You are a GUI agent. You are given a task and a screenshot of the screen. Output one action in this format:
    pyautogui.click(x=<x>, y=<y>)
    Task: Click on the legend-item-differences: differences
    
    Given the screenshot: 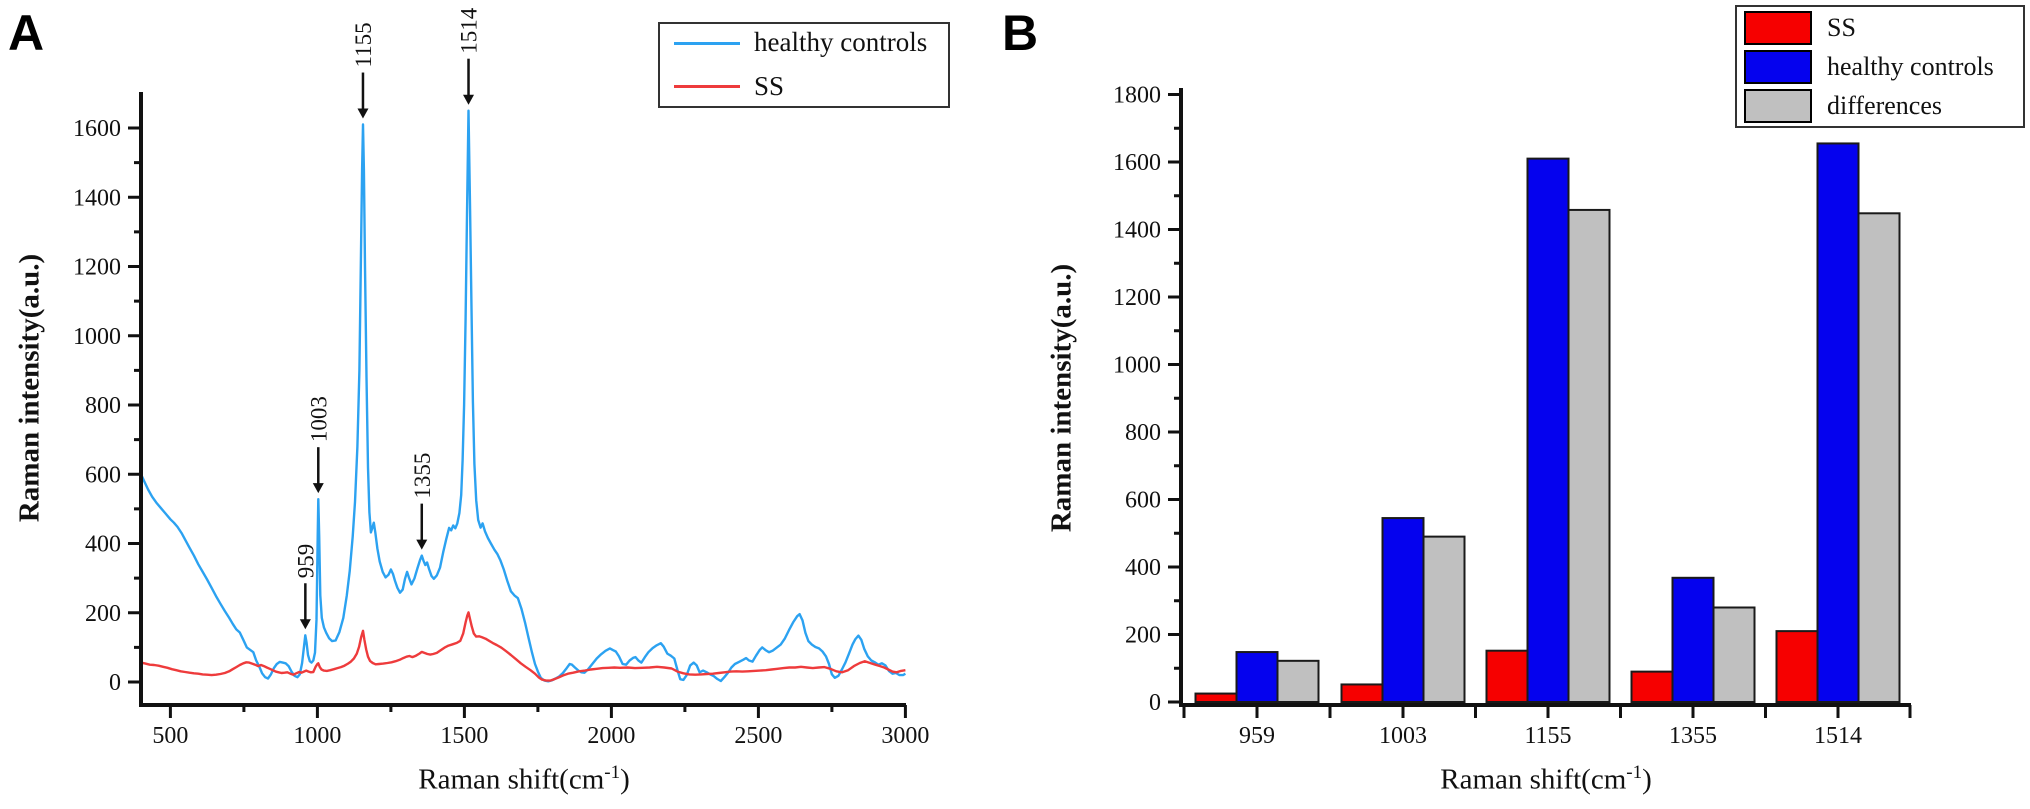 What is the action you would take?
    pyautogui.click(x=1883, y=105)
    